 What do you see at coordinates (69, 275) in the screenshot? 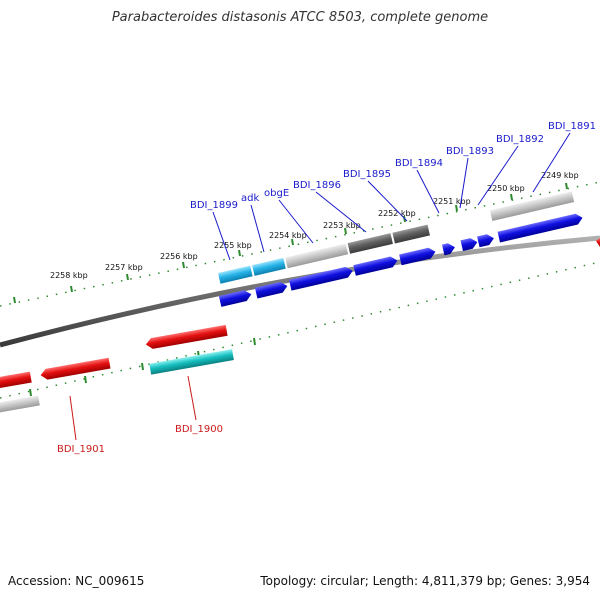
I see `tick-label: 2258 kbp` at bounding box center [69, 275].